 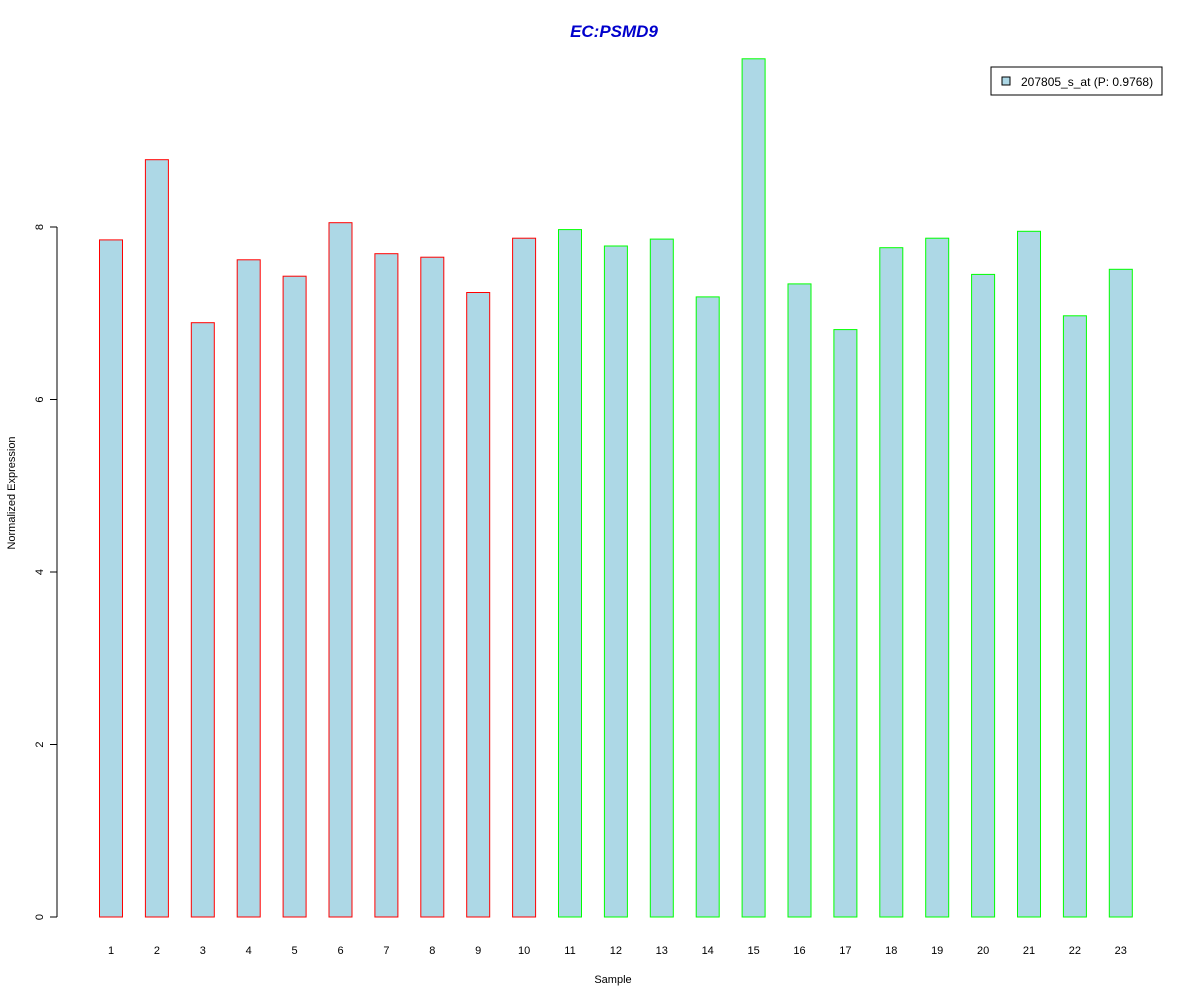 I want to click on x-tick-label: 11, so click(x=569, y=951).